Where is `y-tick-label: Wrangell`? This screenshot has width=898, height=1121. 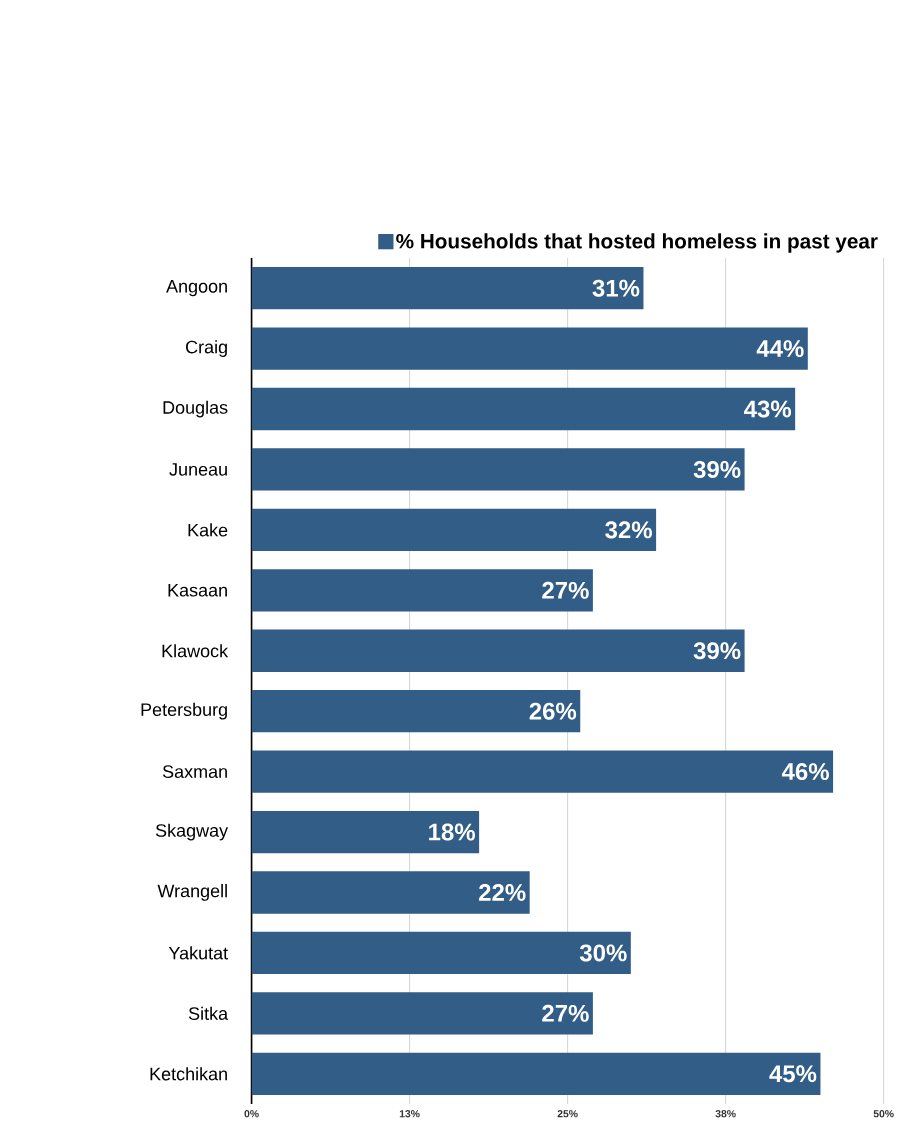
y-tick-label: Wrangell is located at coordinates (192, 892).